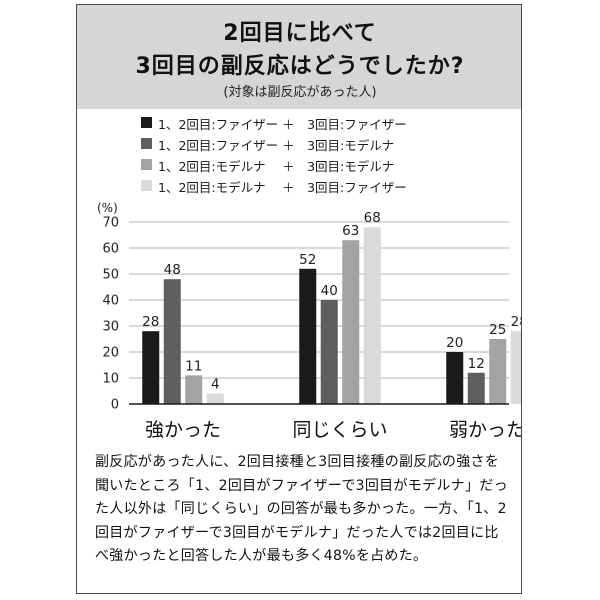 This screenshot has width=600, height=600. What do you see at coordinates (110, 301) in the screenshot?
I see `y-tick-label: 40` at bounding box center [110, 301].